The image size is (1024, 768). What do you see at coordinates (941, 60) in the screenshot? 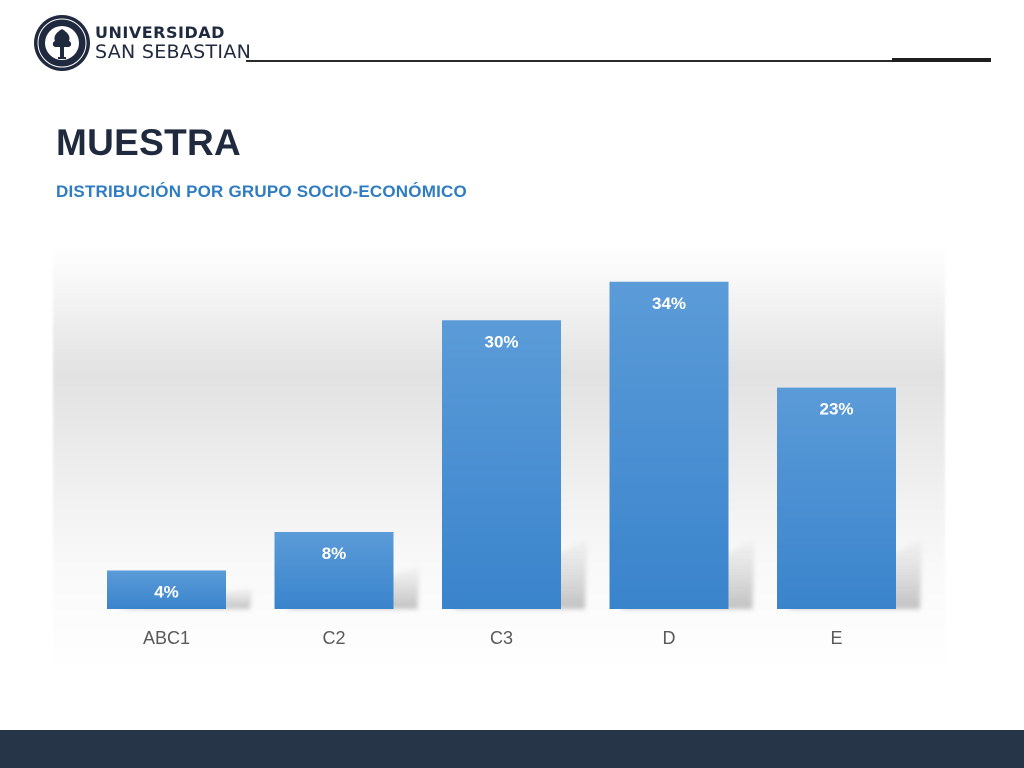
I see `header-divider-accent` at bounding box center [941, 60].